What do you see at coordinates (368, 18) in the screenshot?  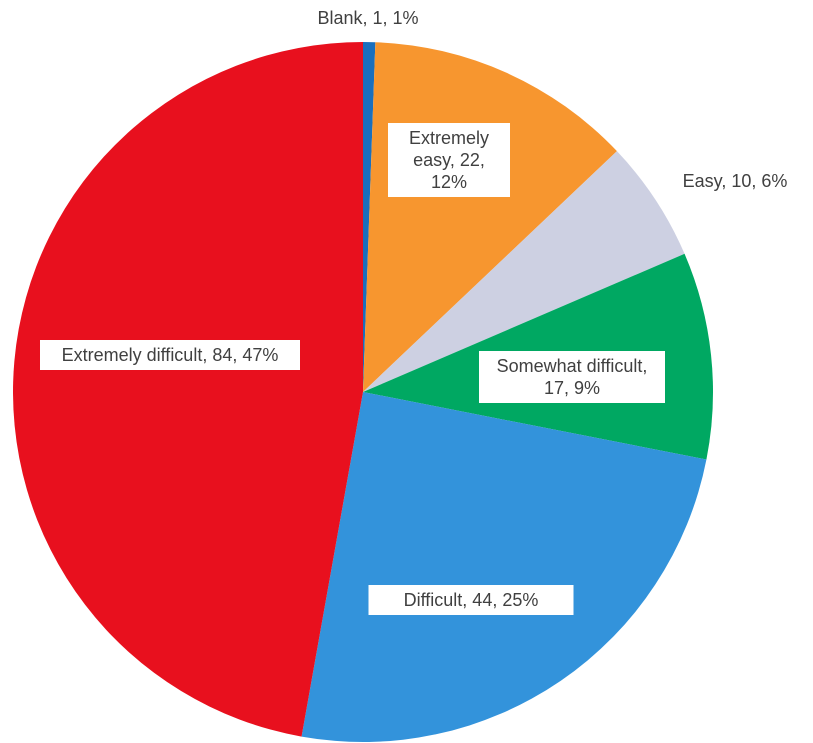 I see `data-label: Blank, 1, 1%` at bounding box center [368, 18].